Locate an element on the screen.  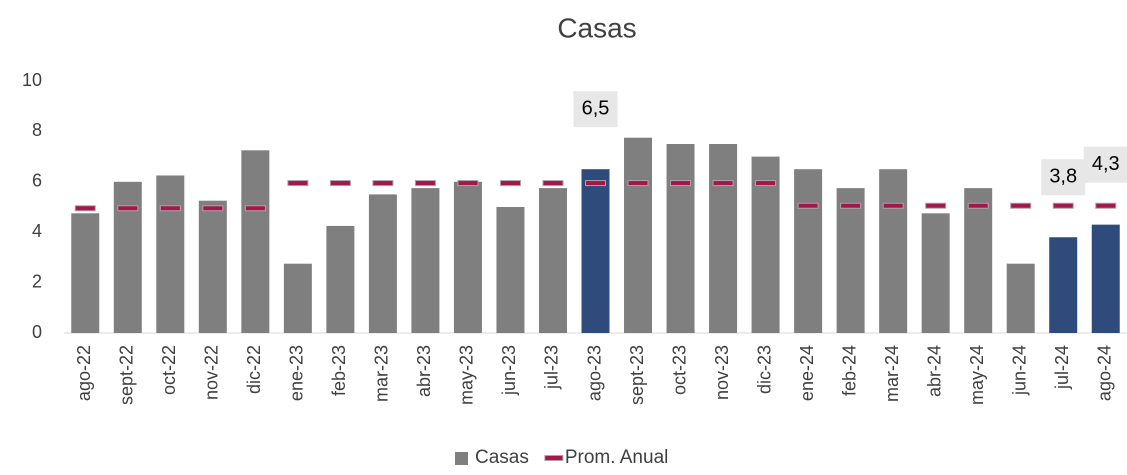
x-tick-label: abr-24 is located at coordinates (934, 371).